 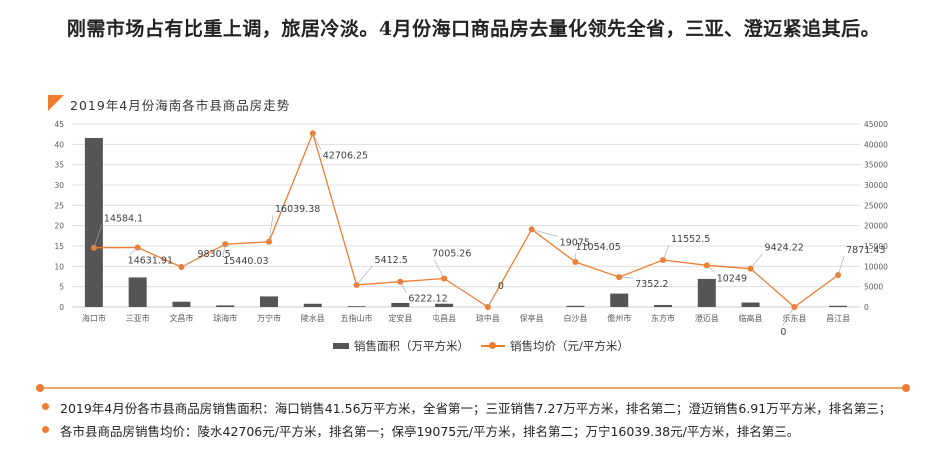 What do you see at coordinates (663, 318) in the screenshot?
I see `x-tick-label: 东方市` at bounding box center [663, 318].